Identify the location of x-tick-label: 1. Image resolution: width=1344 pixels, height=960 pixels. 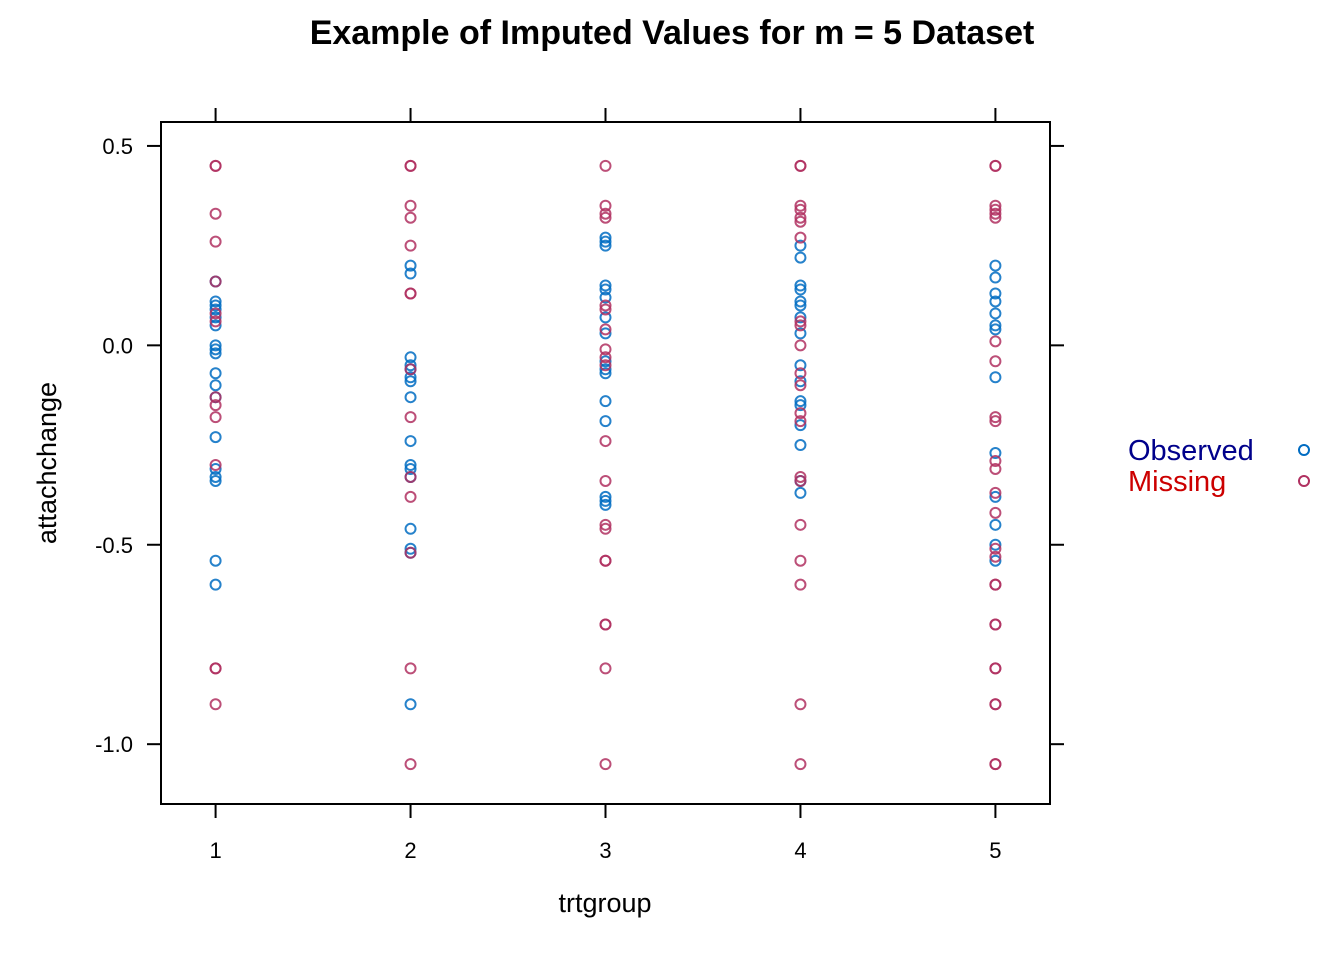
(215, 850).